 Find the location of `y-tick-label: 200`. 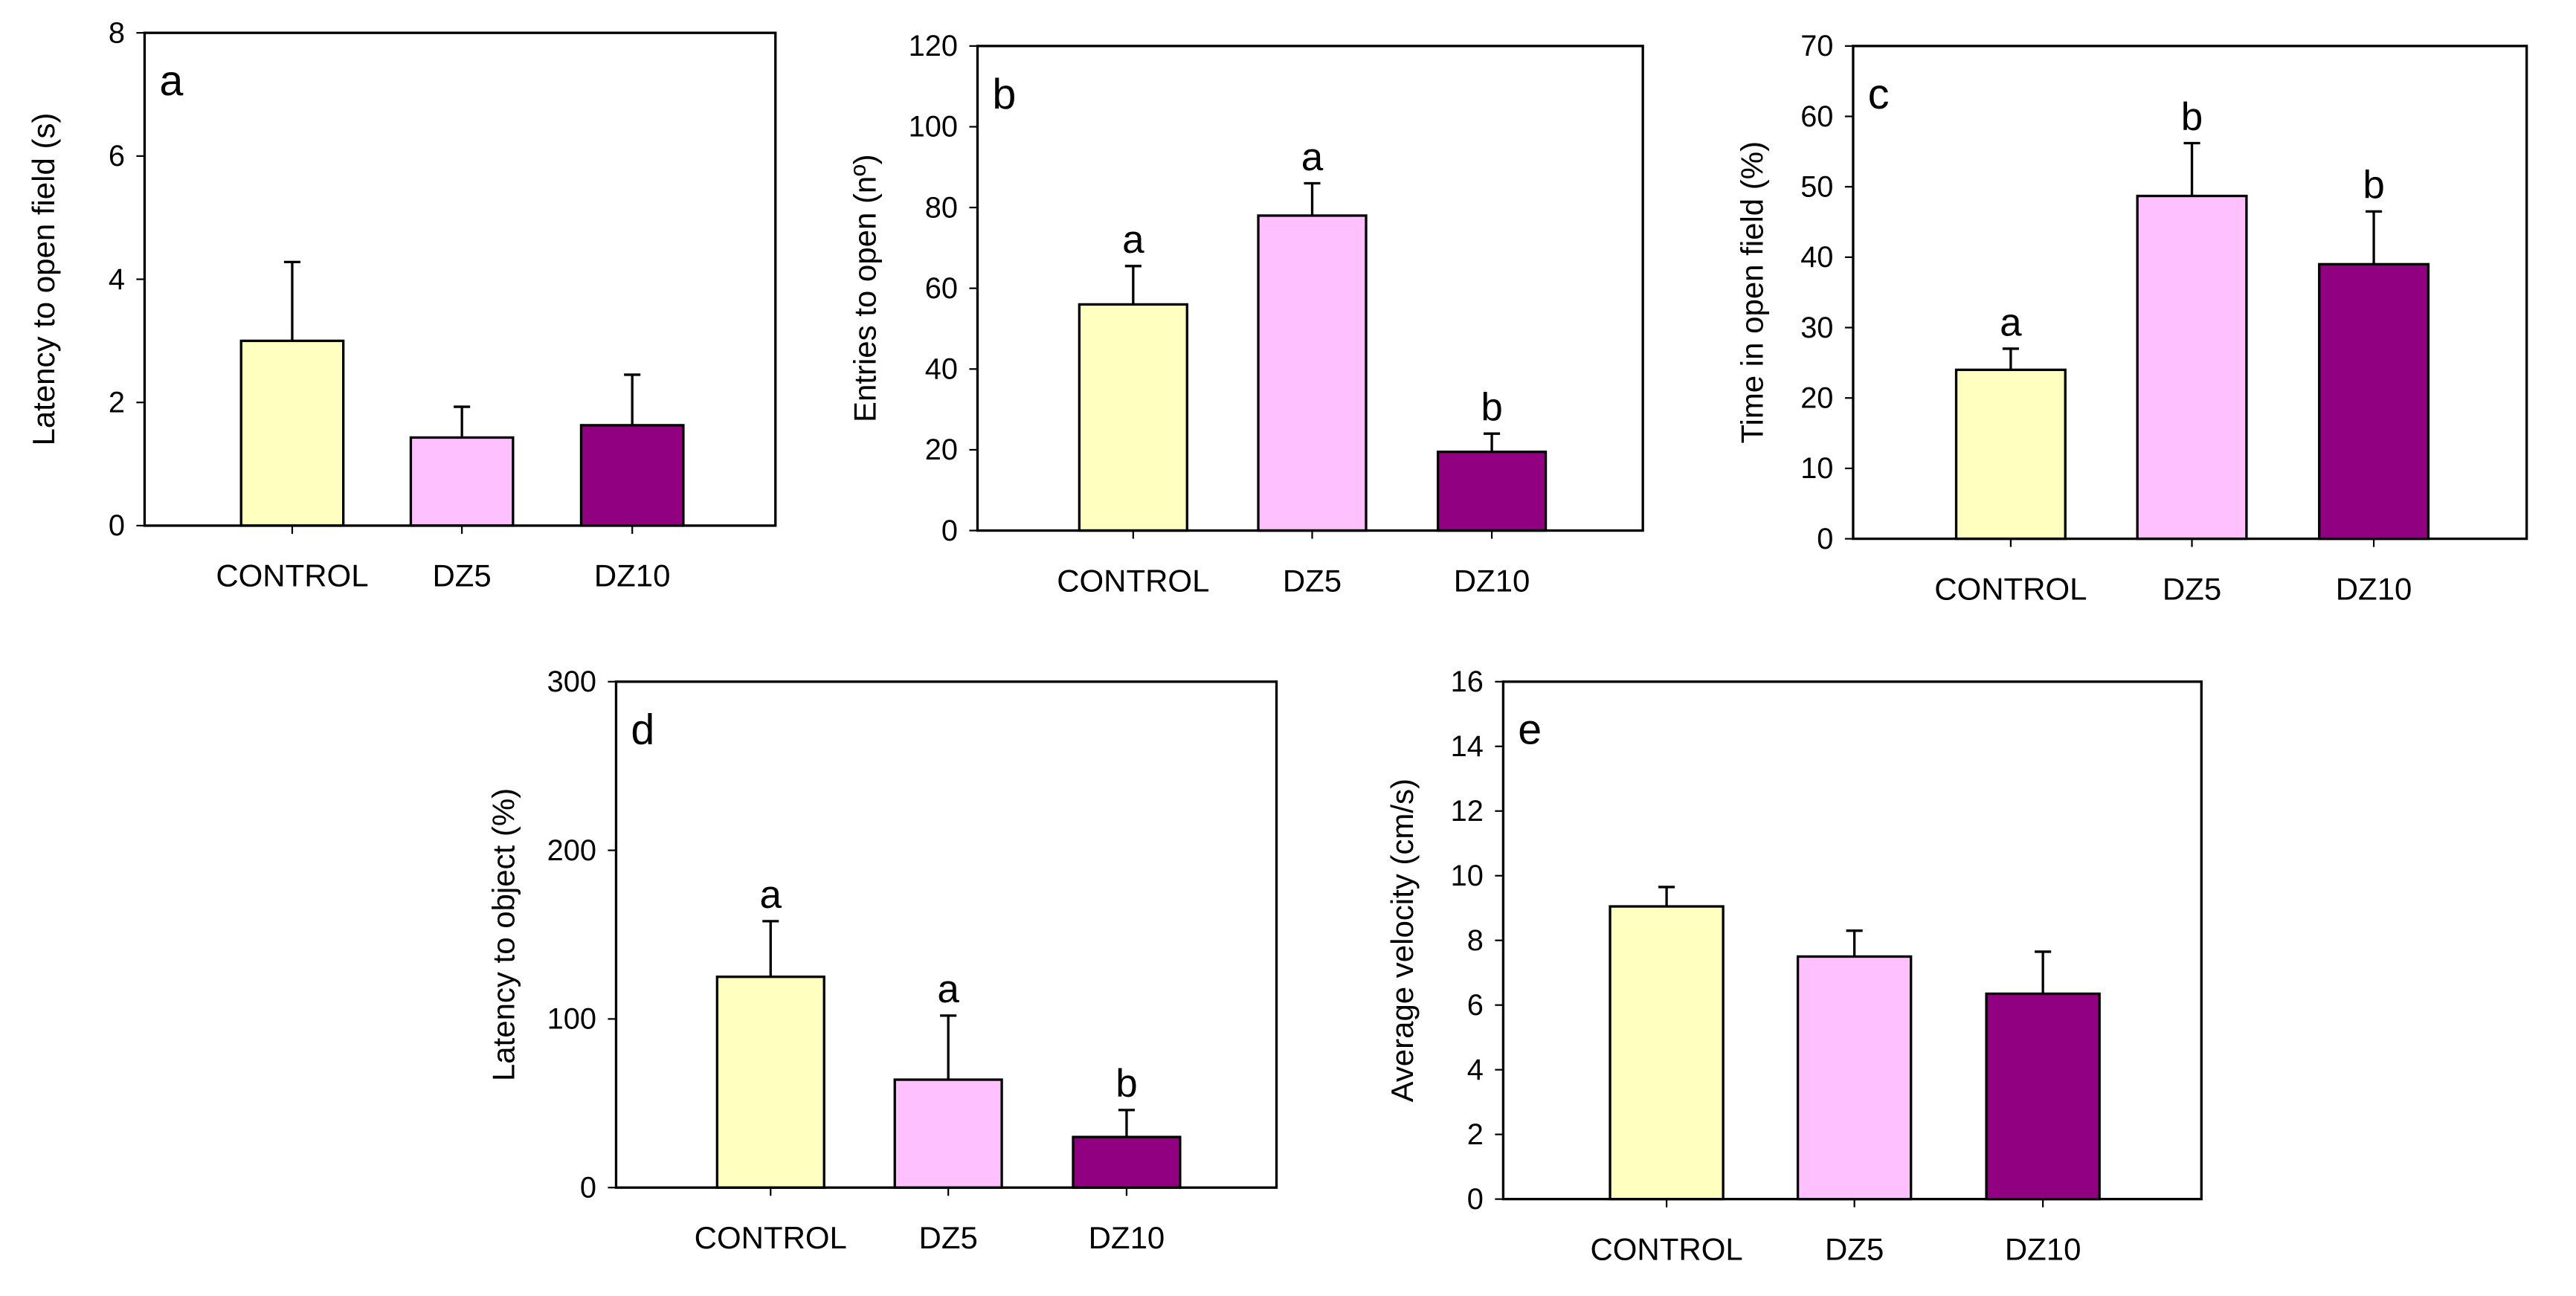

y-tick-label: 200 is located at coordinates (571, 850).